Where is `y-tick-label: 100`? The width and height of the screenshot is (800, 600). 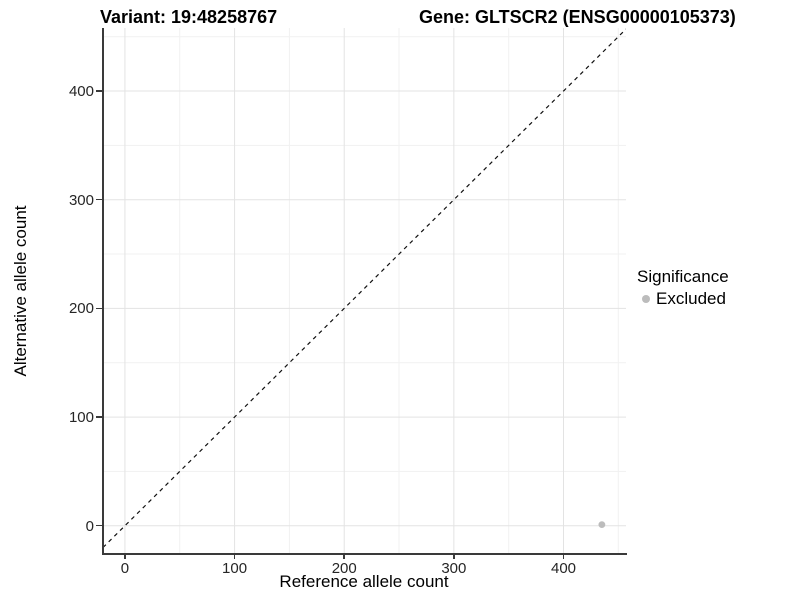
y-tick-label: 100 is located at coordinates (81, 418).